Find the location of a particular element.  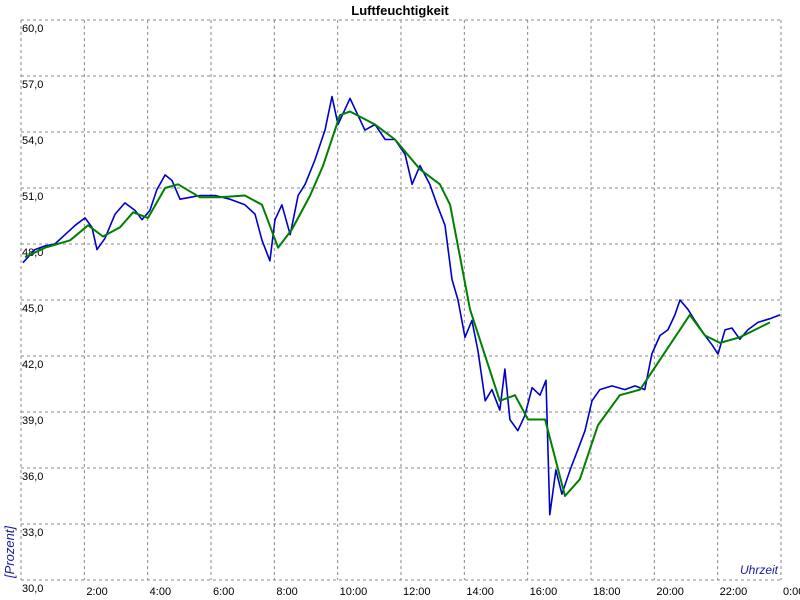

x-tick-label: 0:00 is located at coordinates (791, 592).